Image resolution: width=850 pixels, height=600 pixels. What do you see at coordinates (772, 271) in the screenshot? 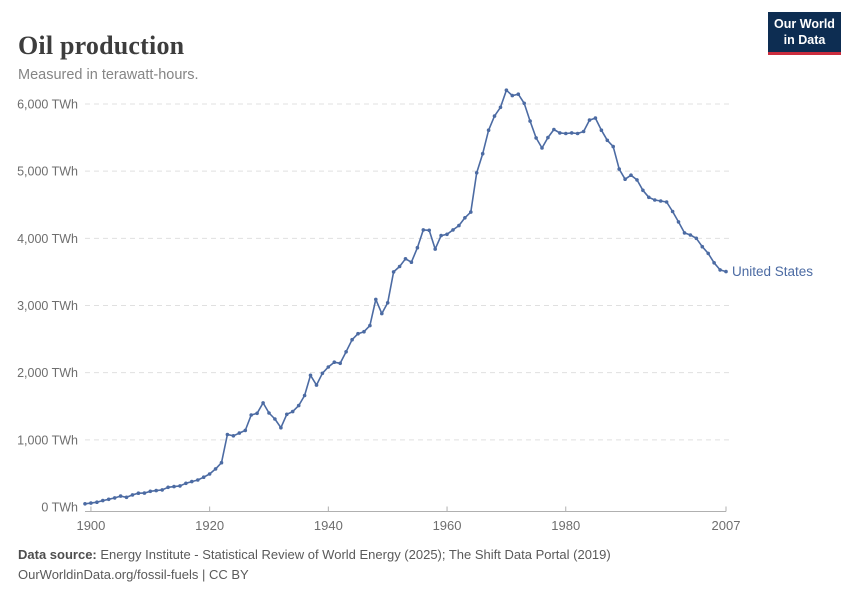
I see `series-end-label: United States` at bounding box center [772, 271].